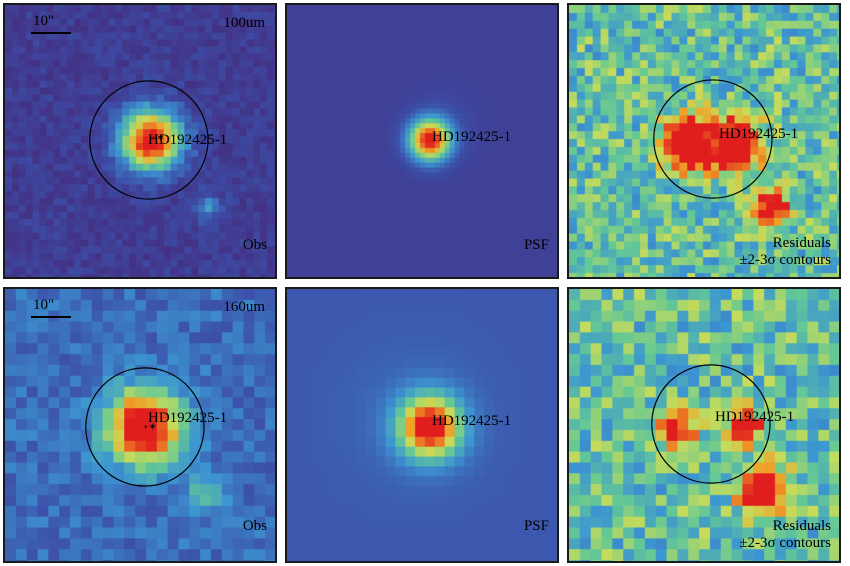  Describe the element at coordinates (244, 307) in the screenshot. I see `band-label: 160um` at that location.